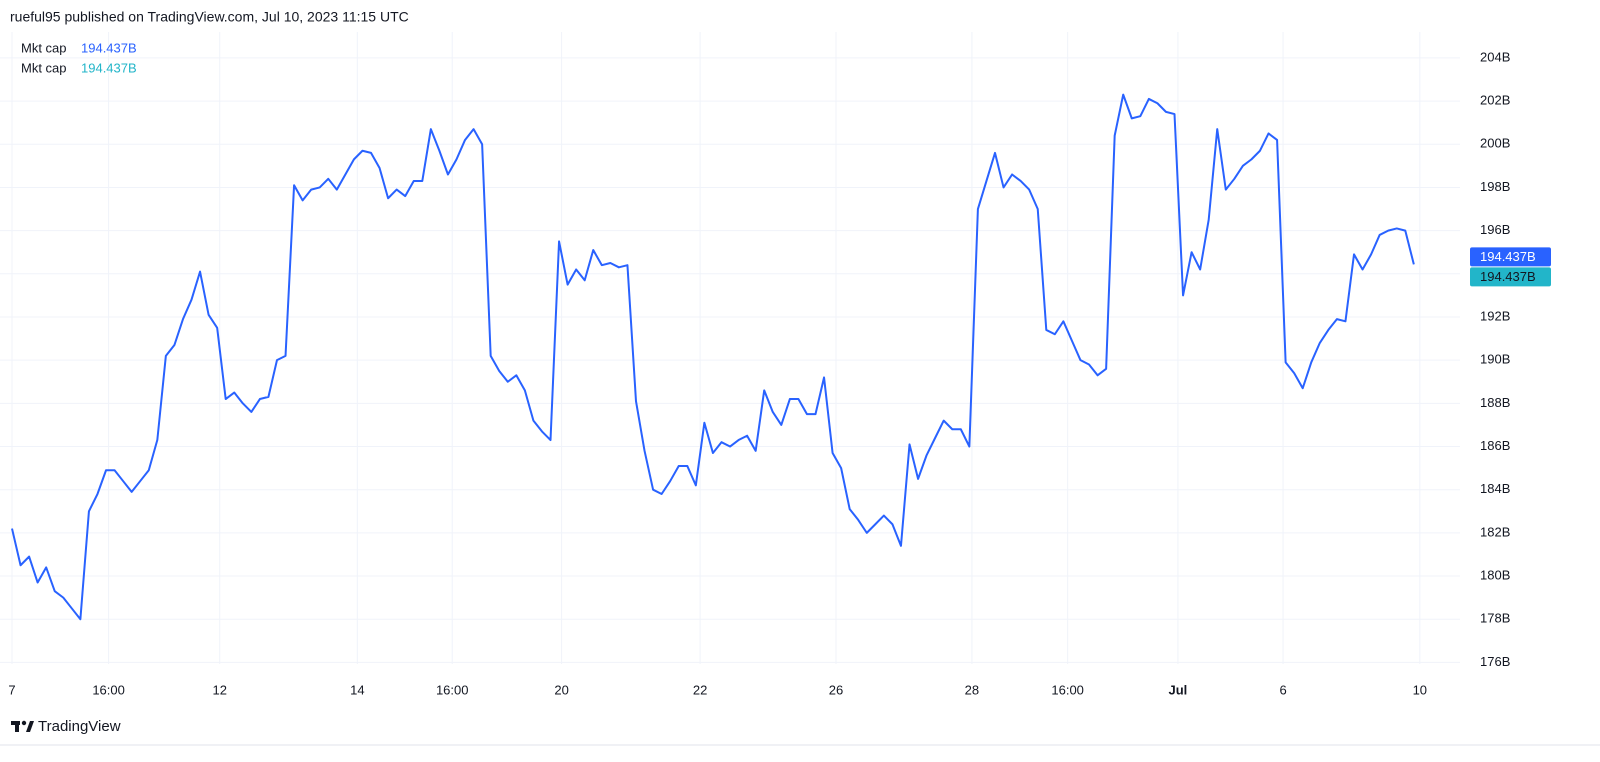 The image size is (1600, 762). What do you see at coordinates (1420, 689) in the screenshot?
I see `x-tick-label: 10` at bounding box center [1420, 689].